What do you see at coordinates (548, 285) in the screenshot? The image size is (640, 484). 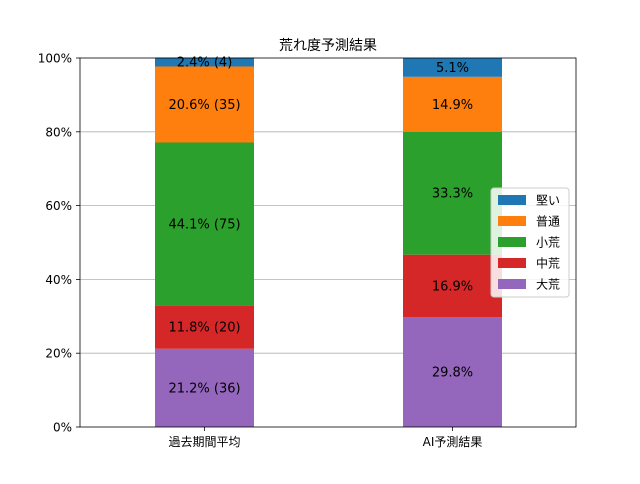 I see `legend-label: 大荒` at bounding box center [548, 285].